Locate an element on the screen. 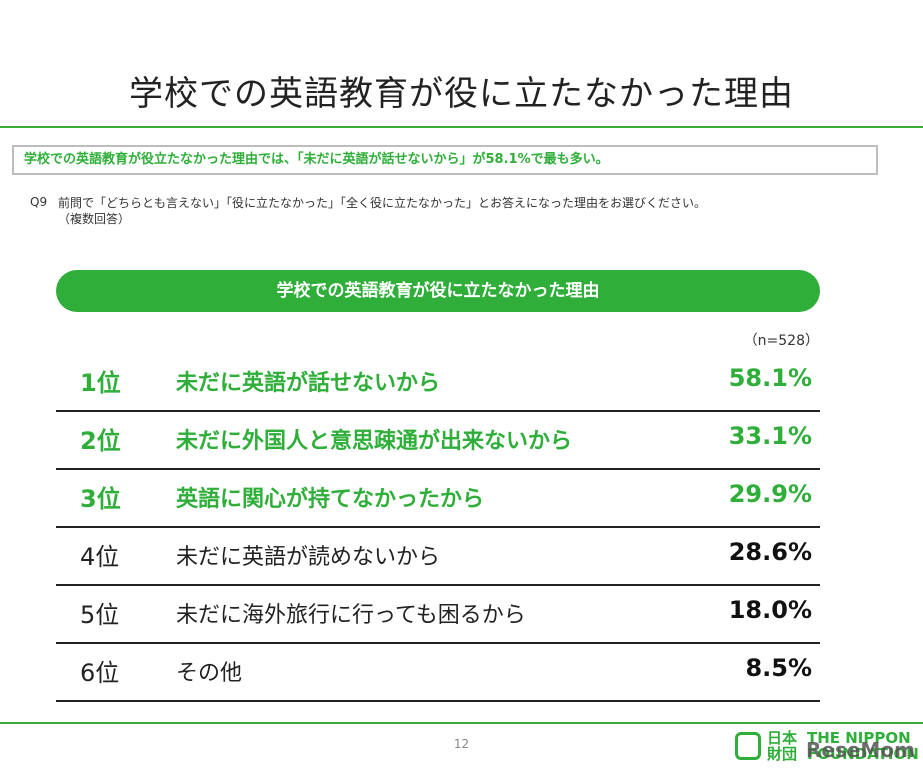 The image size is (923, 772). rank: 6位 is located at coordinates (100, 673).